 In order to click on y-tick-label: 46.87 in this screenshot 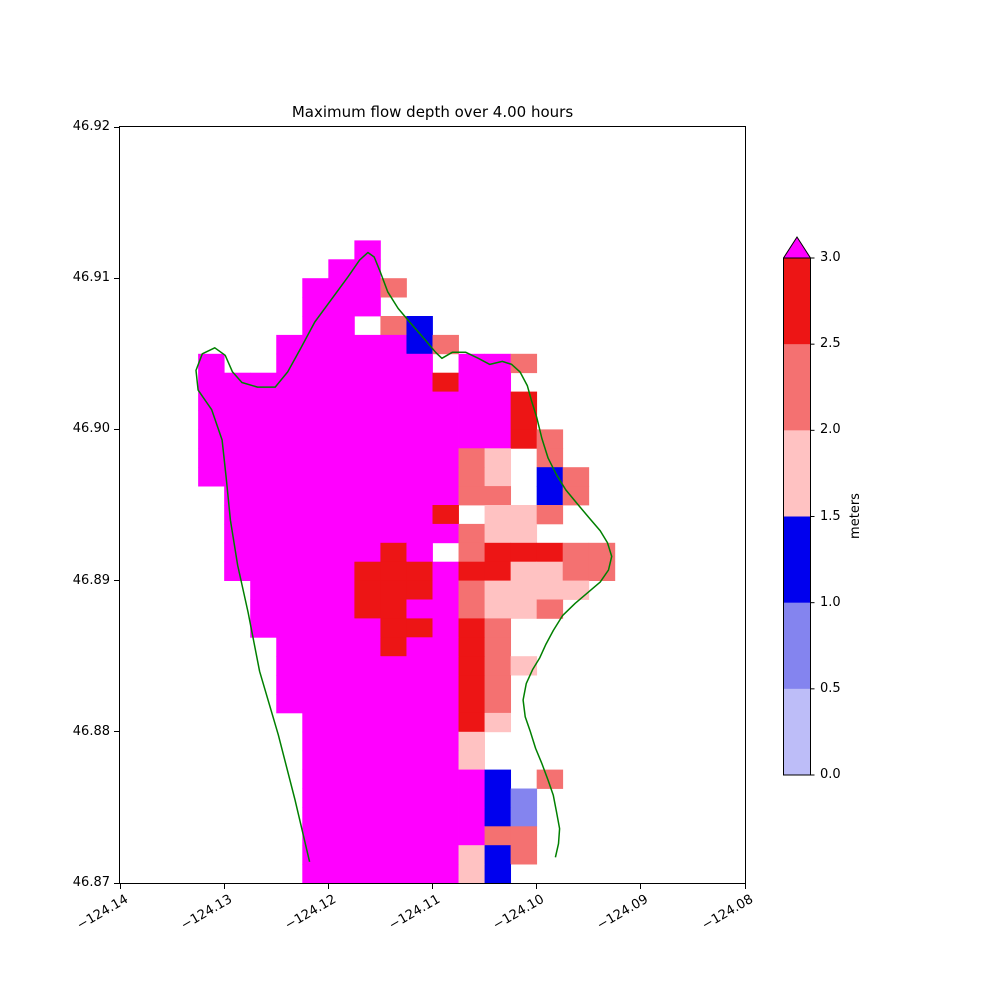, I will do `click(91, 882)`.